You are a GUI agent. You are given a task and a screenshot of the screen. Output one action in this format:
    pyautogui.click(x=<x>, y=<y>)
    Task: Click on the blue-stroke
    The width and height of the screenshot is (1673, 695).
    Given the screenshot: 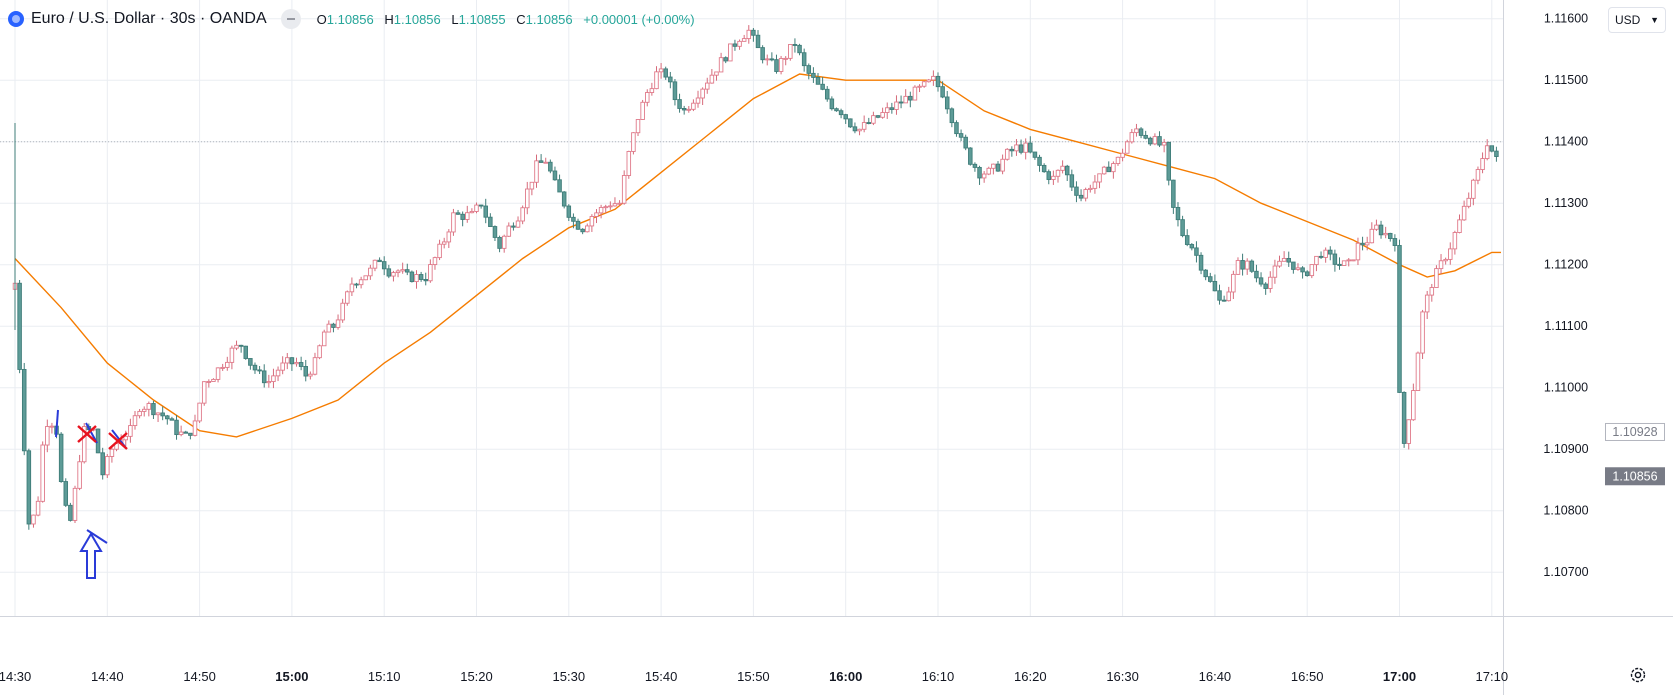 What is the action you would take?
    pyautogui.click(x=97, y=536)
    